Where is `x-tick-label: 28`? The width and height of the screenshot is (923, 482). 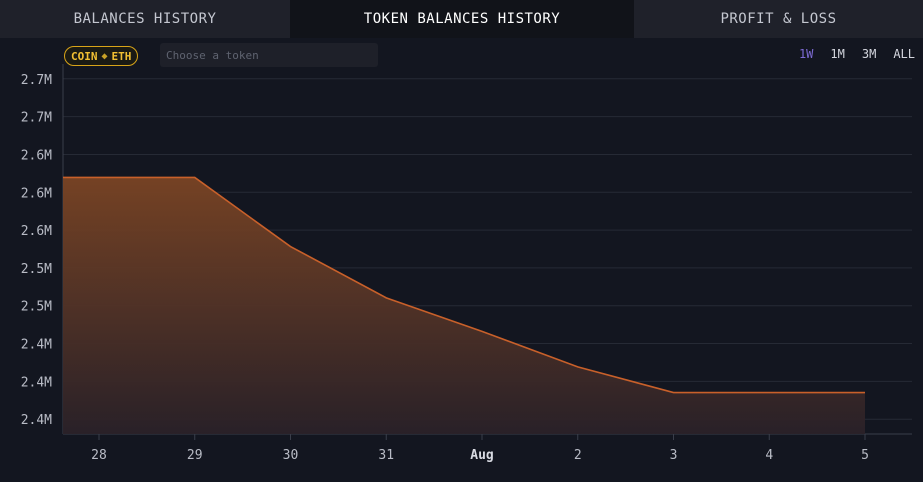
x-tick-label: 28 is located at coordinates (99, 455).